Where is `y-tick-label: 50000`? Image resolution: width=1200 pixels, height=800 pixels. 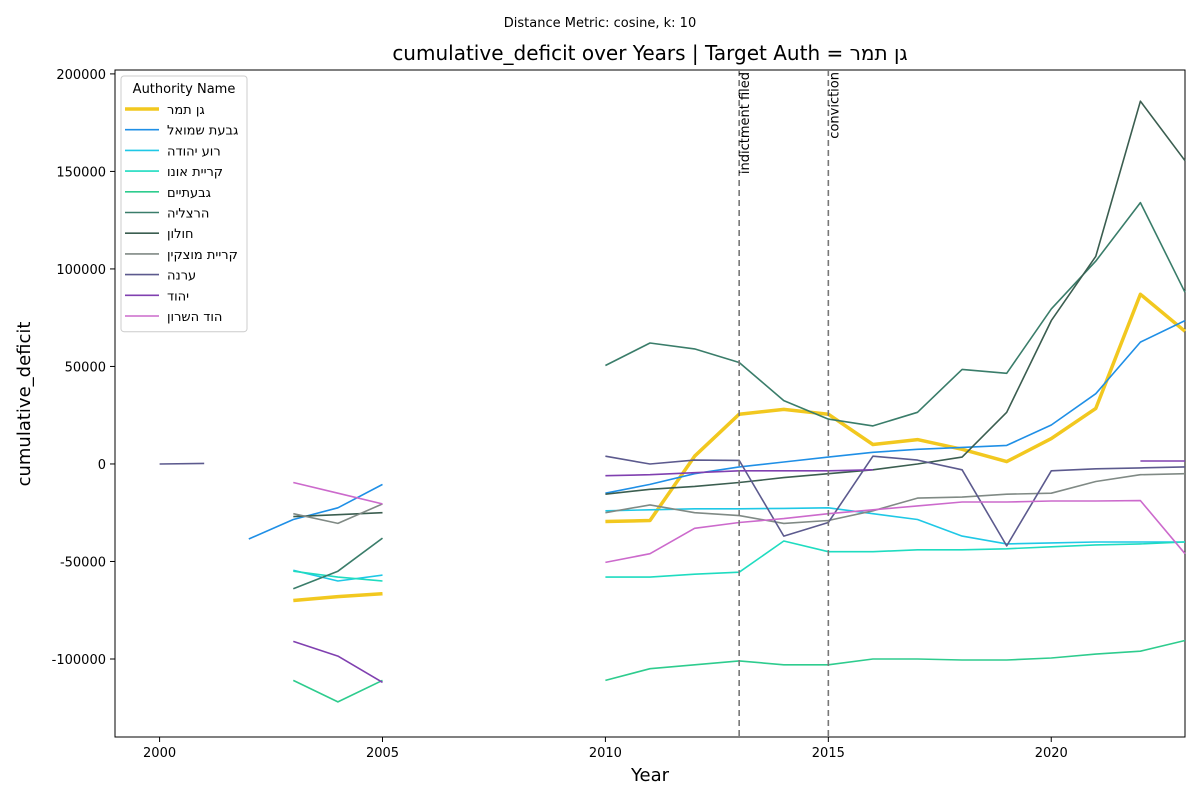
y-tick-label: 50000 is located at coordinates (85, 367).